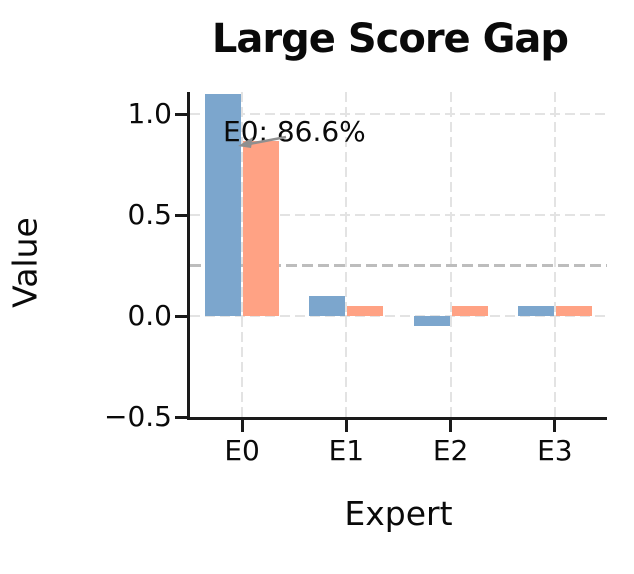 The height and width of the screenshot is (574, 634). Describe the element at coordinates (555, 450) in the screenshot. I see `x-tick-label-E3: E3` at that location.